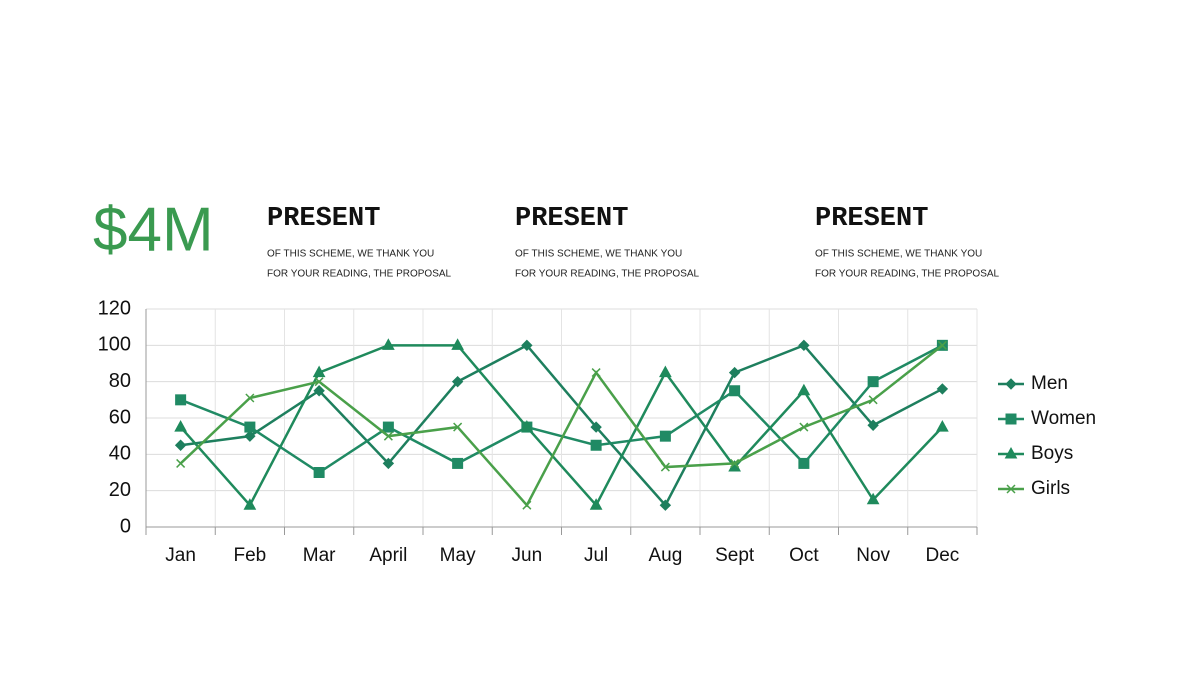  What do you see at coordinates (527, 555) in the screenshot?
I see `x-tick-label: Jun` at bounding box center [527, 555].